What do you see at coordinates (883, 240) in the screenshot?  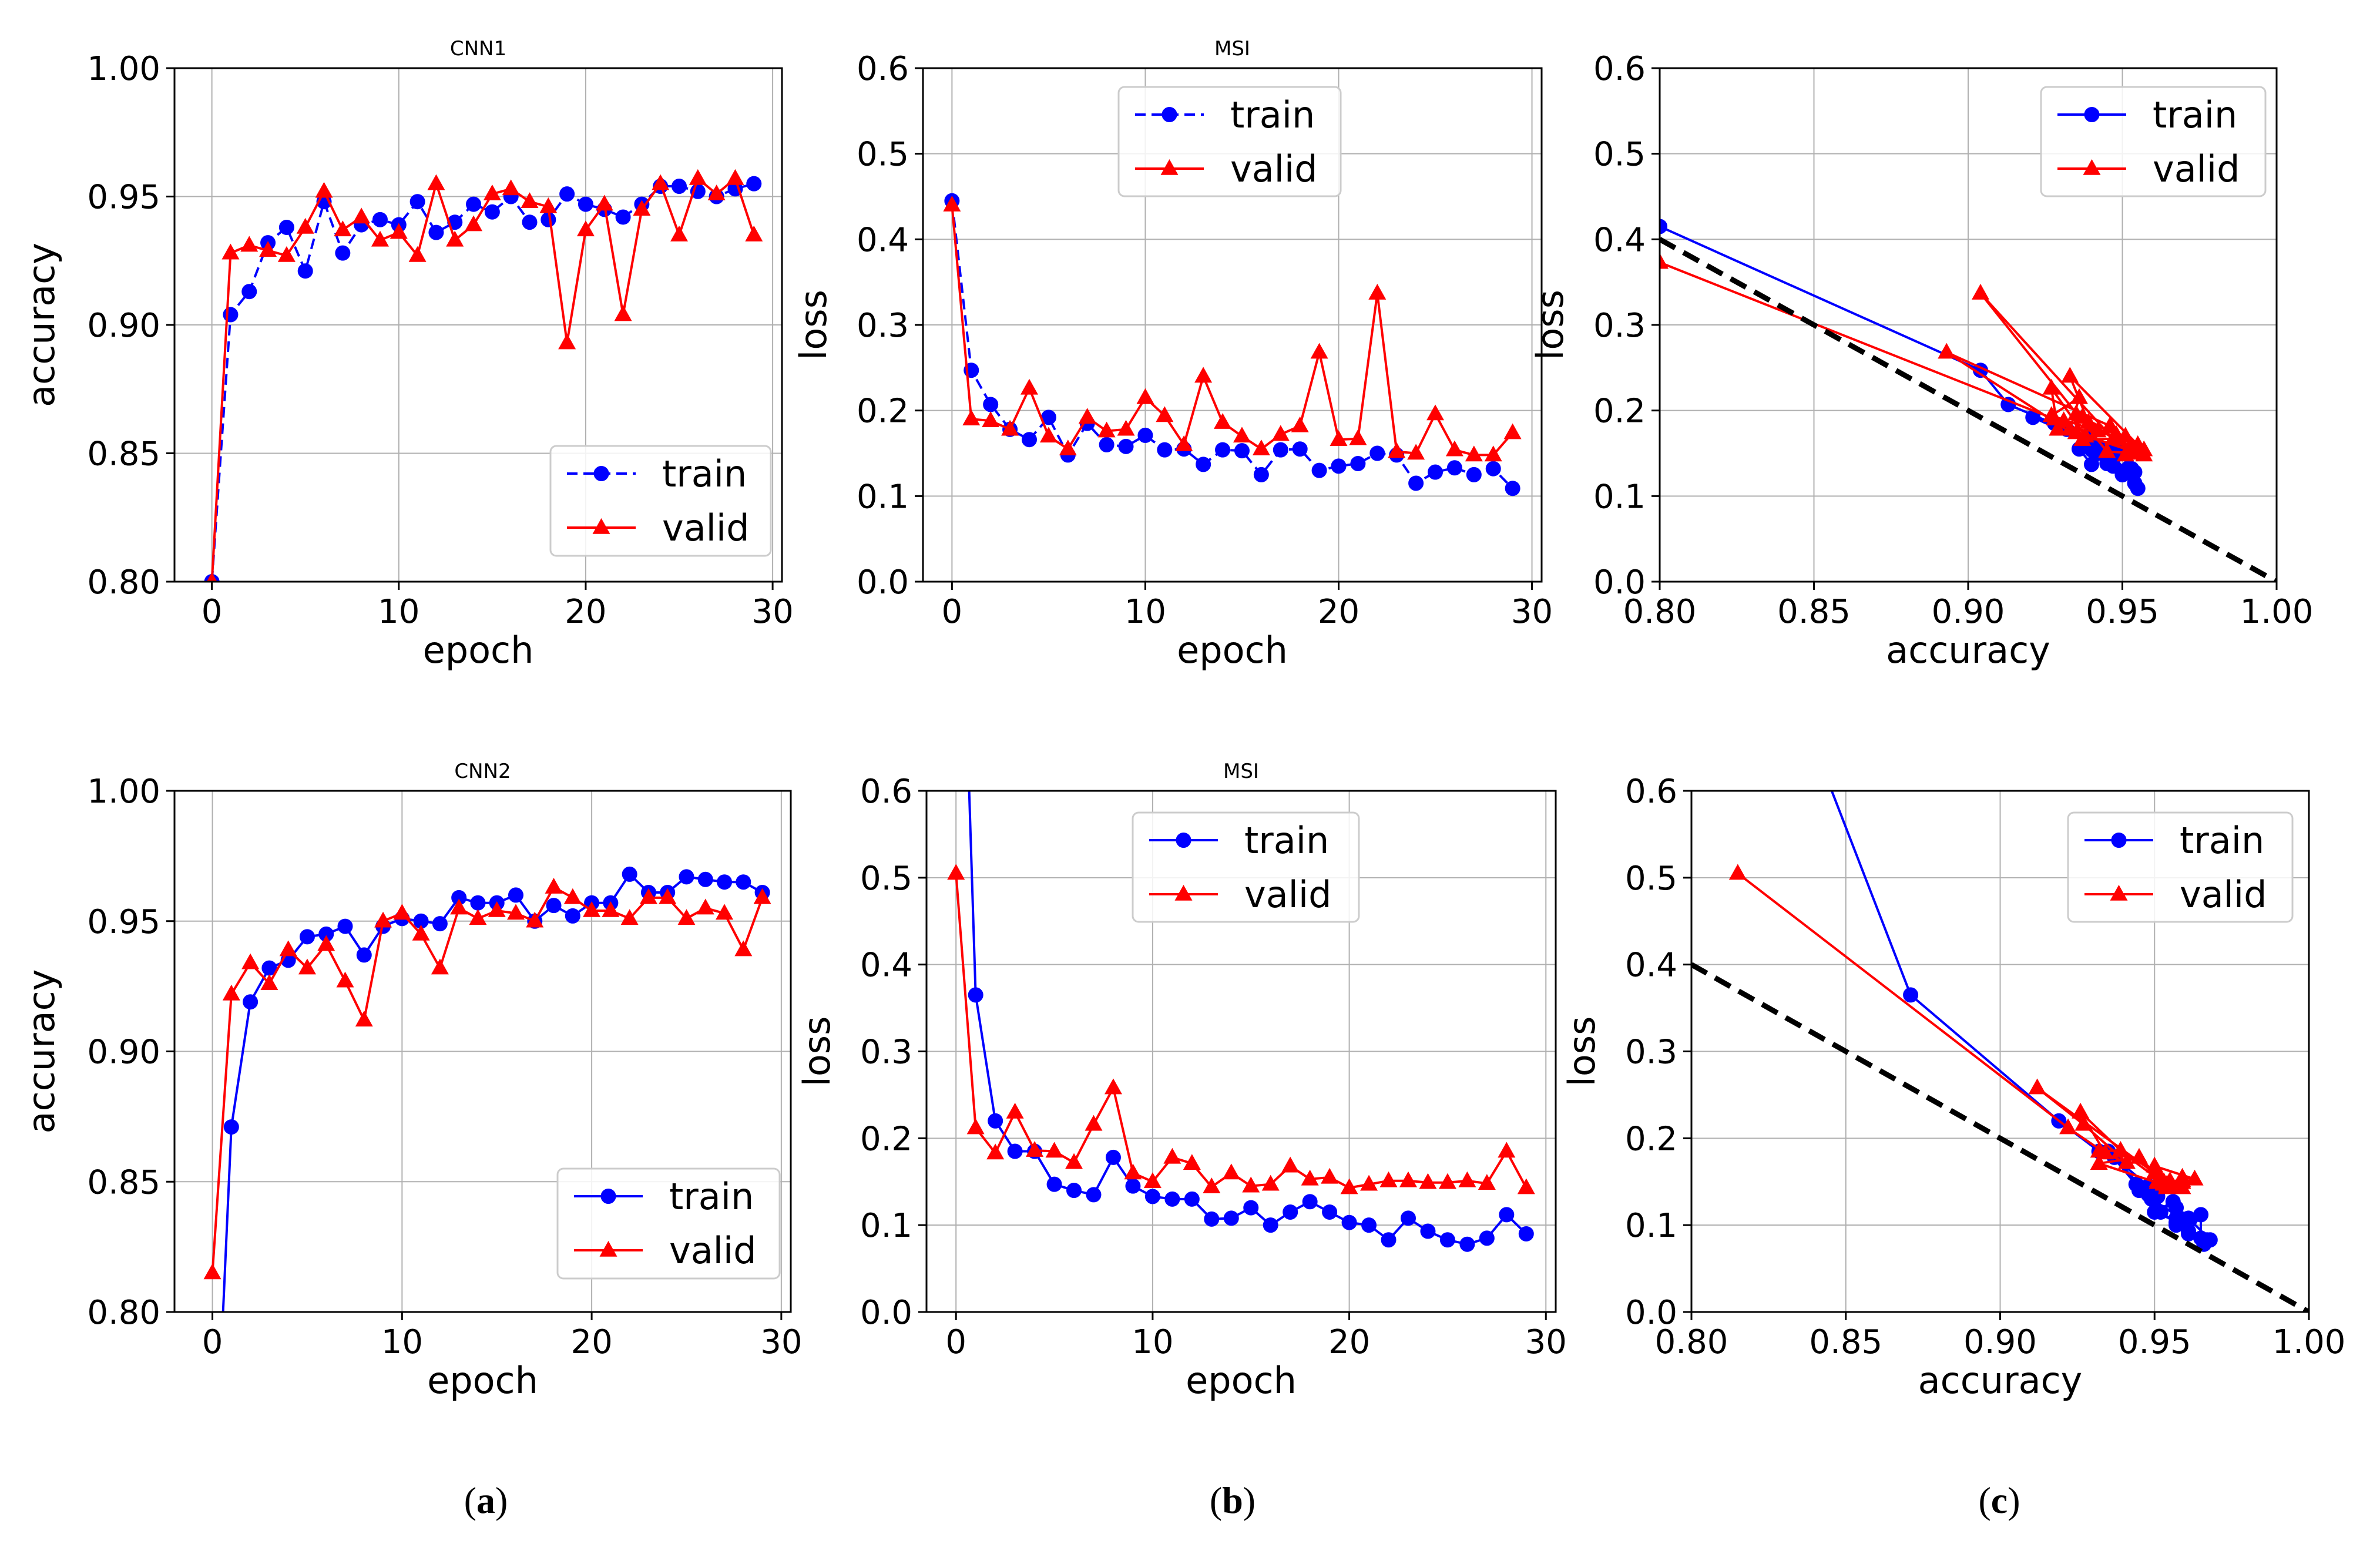 I see `y-tick-label: 0.4` at bounding box center [883, 240].